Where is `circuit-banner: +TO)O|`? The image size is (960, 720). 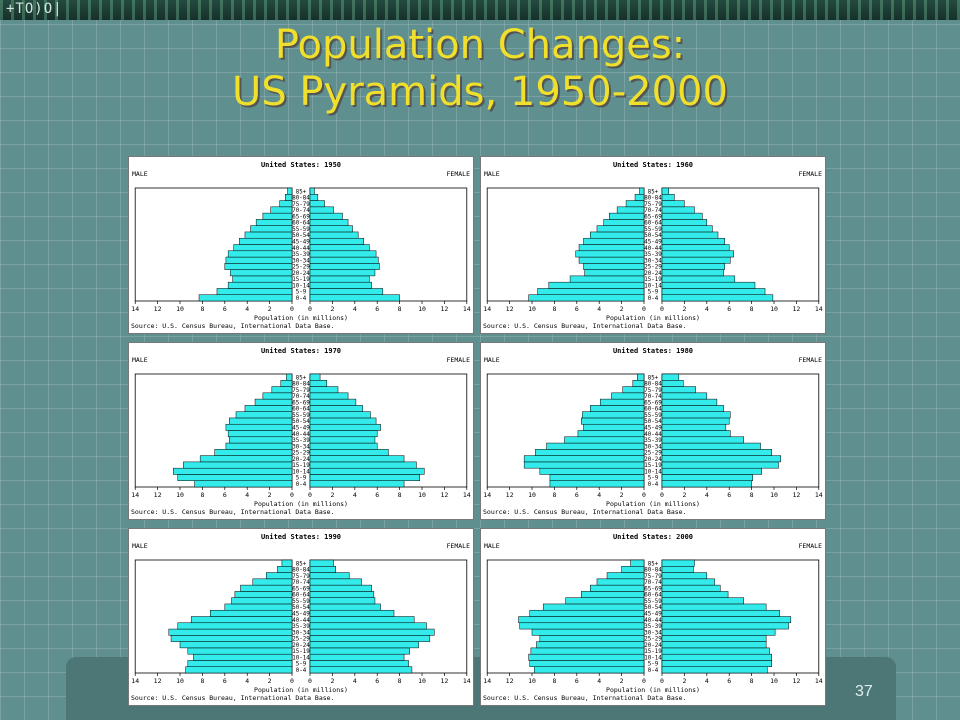
circuit-banner: +TO)O| is located at coordinates (480, 10).